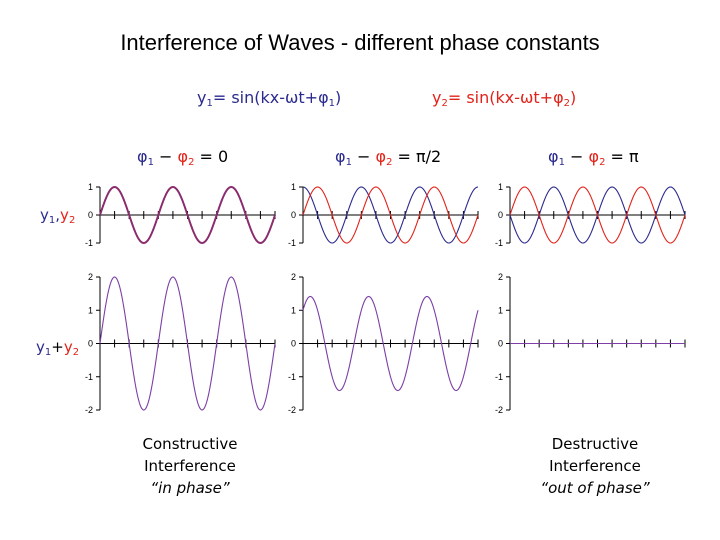 Image resolution: width=720 pixels, height=540 pixels. I want to click on top-3-y-tick-label: 0, so click(500, 215).